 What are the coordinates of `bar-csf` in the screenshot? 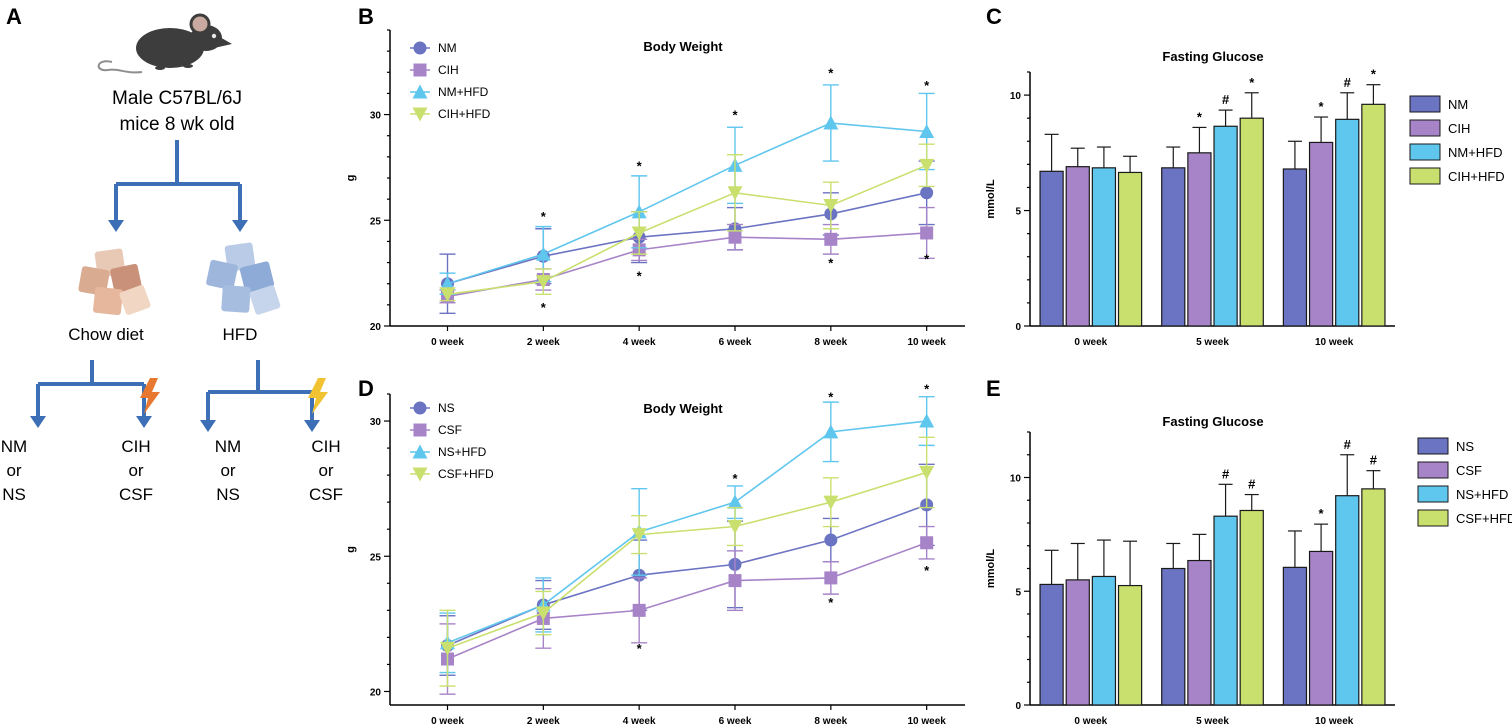 It's located at (1199, 632).